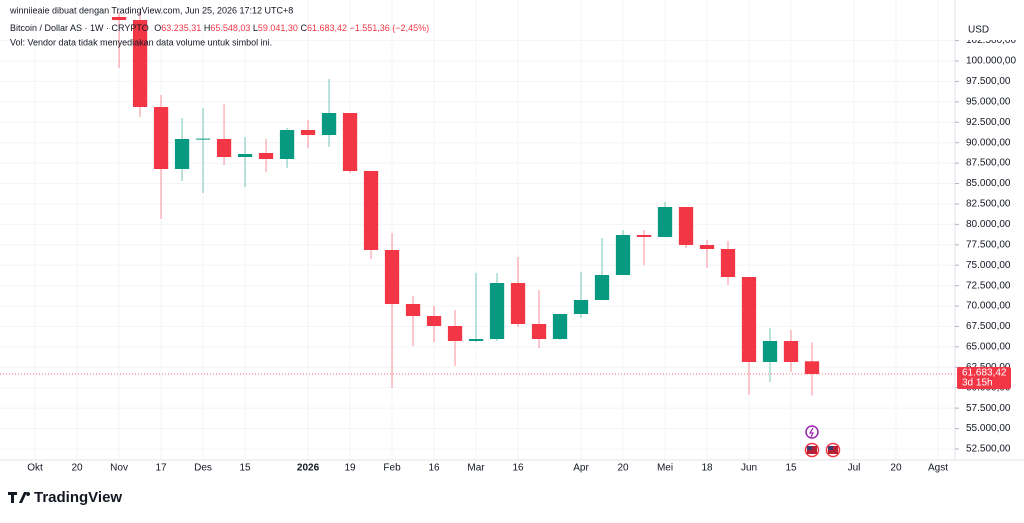 The height and width of the screenshot is (523, 1024). Describe the element at coordinates (581, 468) in the screenshot. I see `x-tick-label: Apr` at that location.